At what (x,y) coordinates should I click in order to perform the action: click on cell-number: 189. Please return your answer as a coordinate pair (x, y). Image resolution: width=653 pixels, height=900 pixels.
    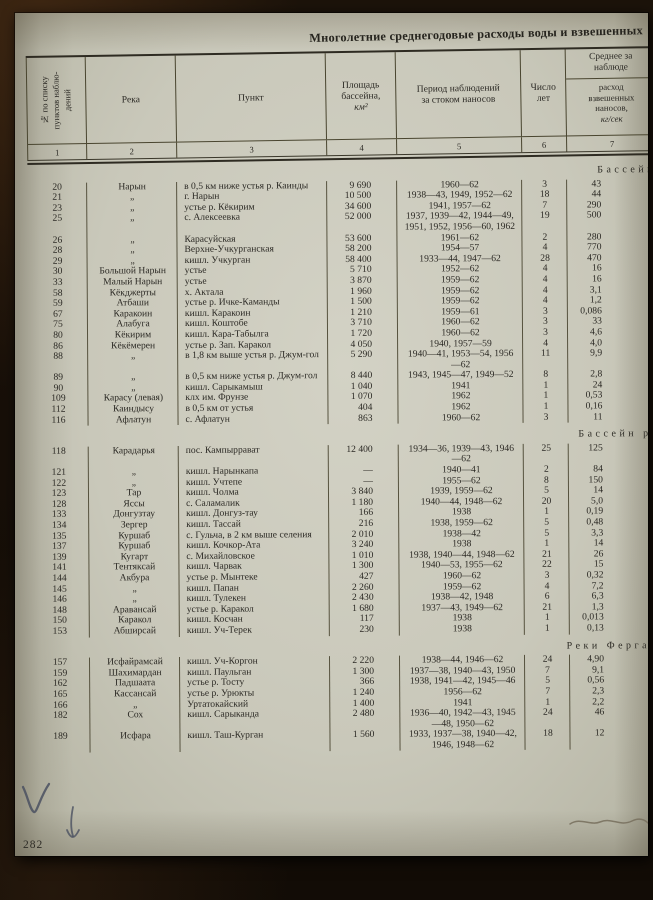
    Looking at the image, I should click on (60, 736).